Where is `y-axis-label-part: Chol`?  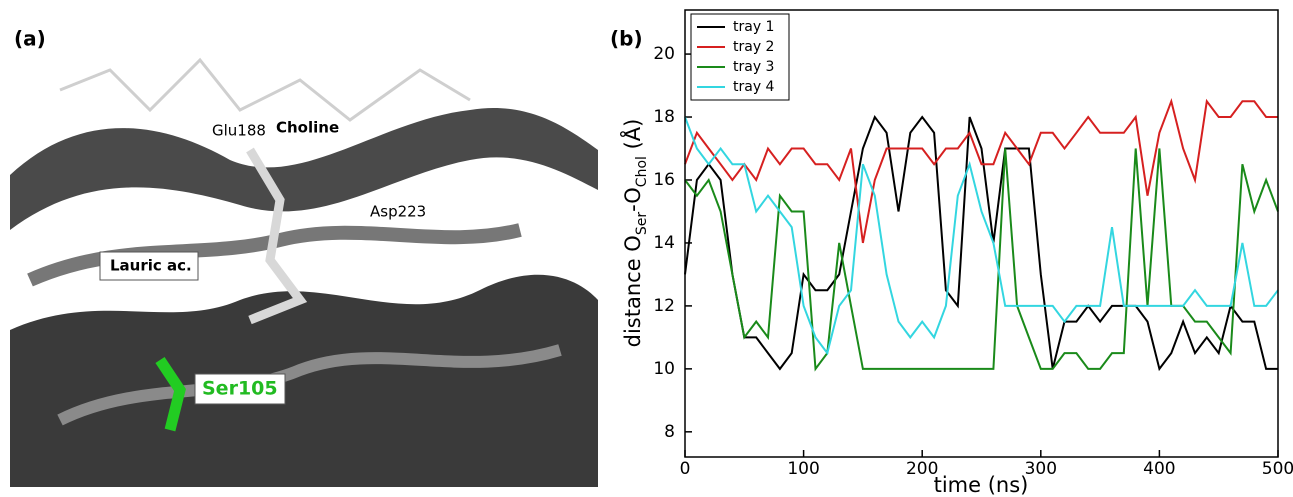
y-axis-label-part: Chol is located at coordinates (642, 171).